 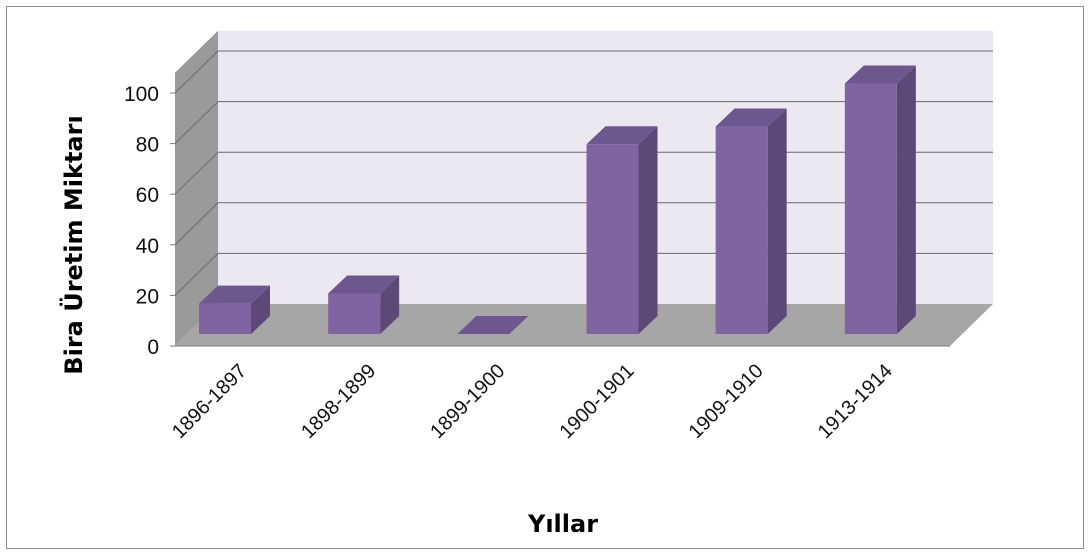 I want to click on x-tick-label: 1899-1900, so click(x=467, y=401).